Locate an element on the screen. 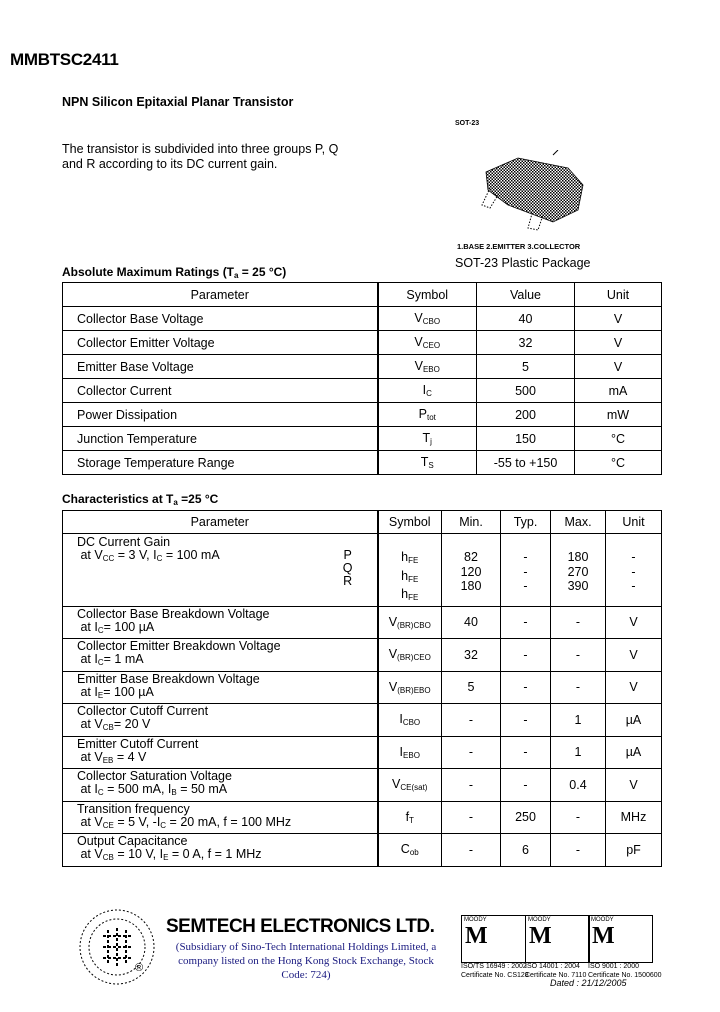  min-cell: 82 120 180 is located at coordinates (471, 570).